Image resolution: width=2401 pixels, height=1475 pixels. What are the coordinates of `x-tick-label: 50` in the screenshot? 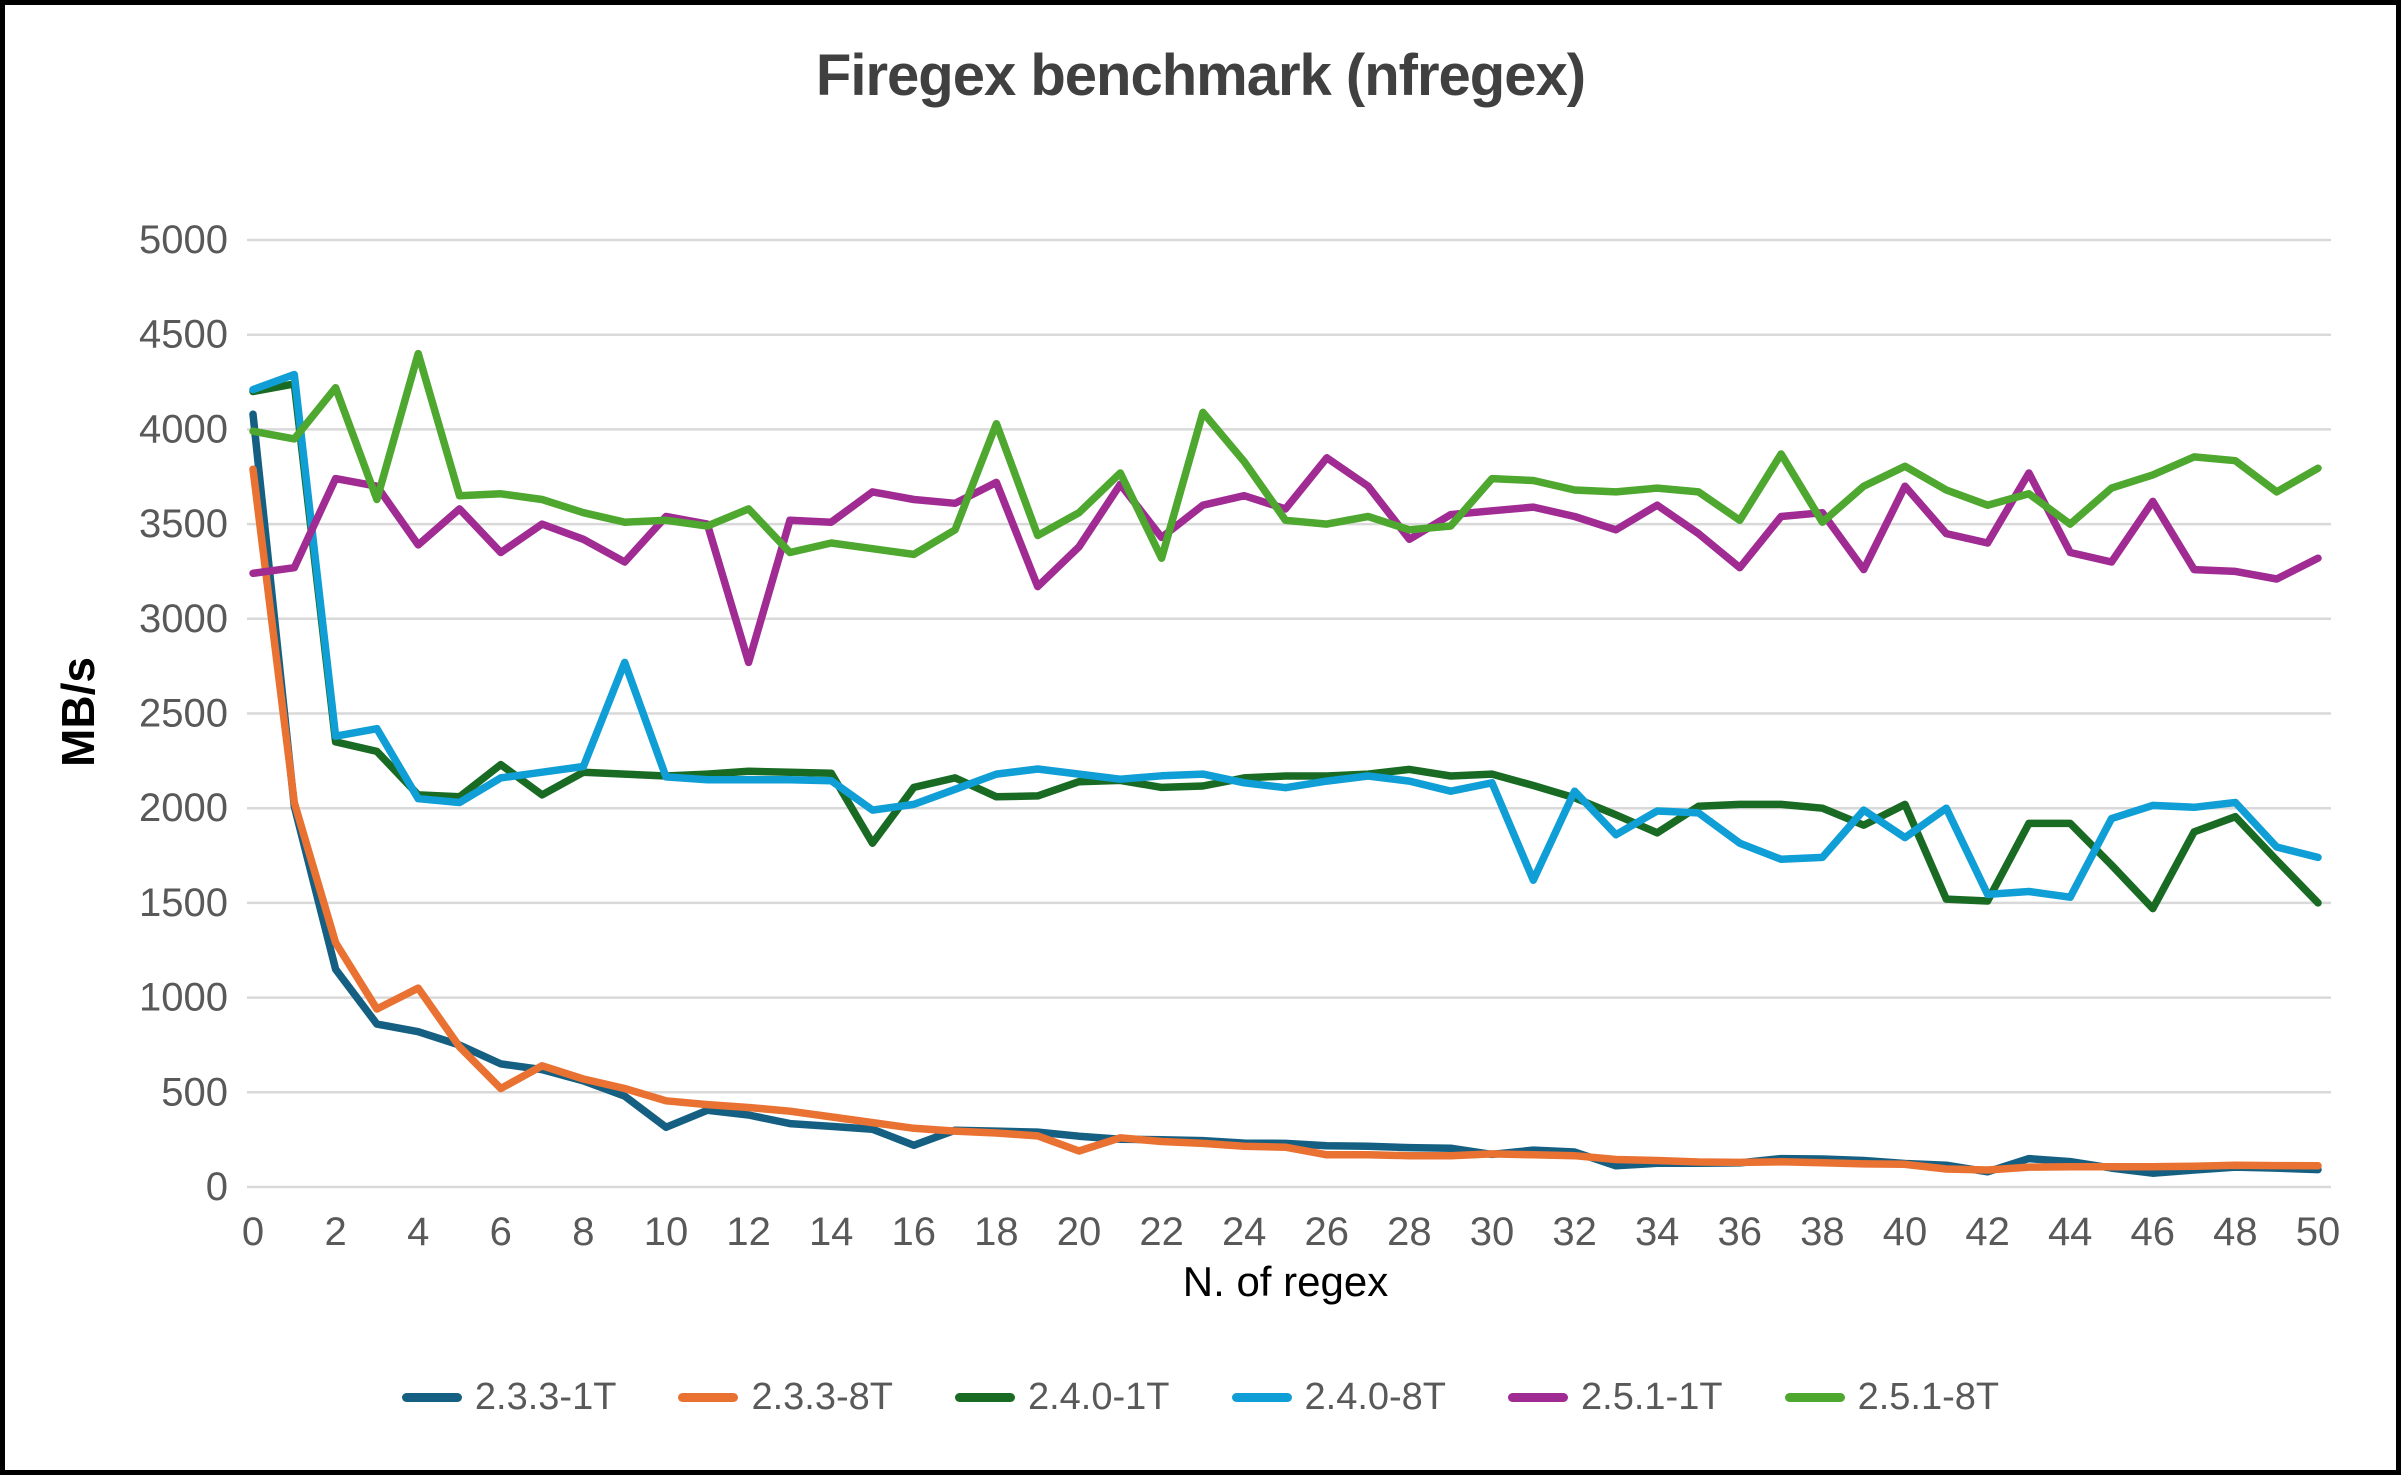 It's located at (2318, 1232).